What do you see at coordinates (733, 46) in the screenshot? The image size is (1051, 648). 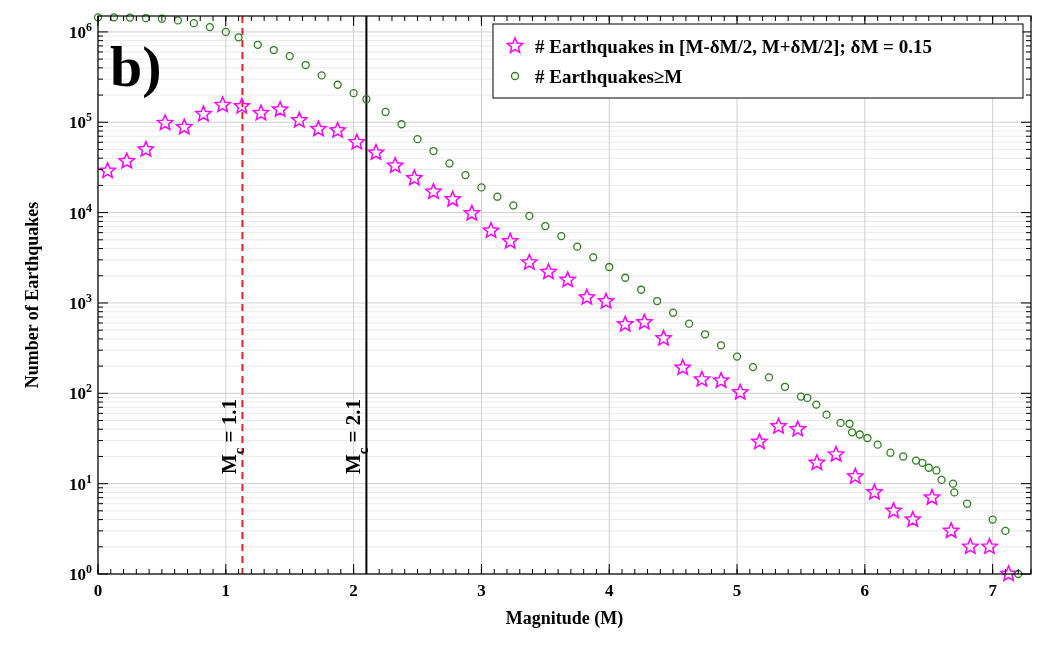 I see `legend-label: # Earthquakes in [M-δM/2, M+δM/2]; δM = 0.15` at bounding box center [733, 46].